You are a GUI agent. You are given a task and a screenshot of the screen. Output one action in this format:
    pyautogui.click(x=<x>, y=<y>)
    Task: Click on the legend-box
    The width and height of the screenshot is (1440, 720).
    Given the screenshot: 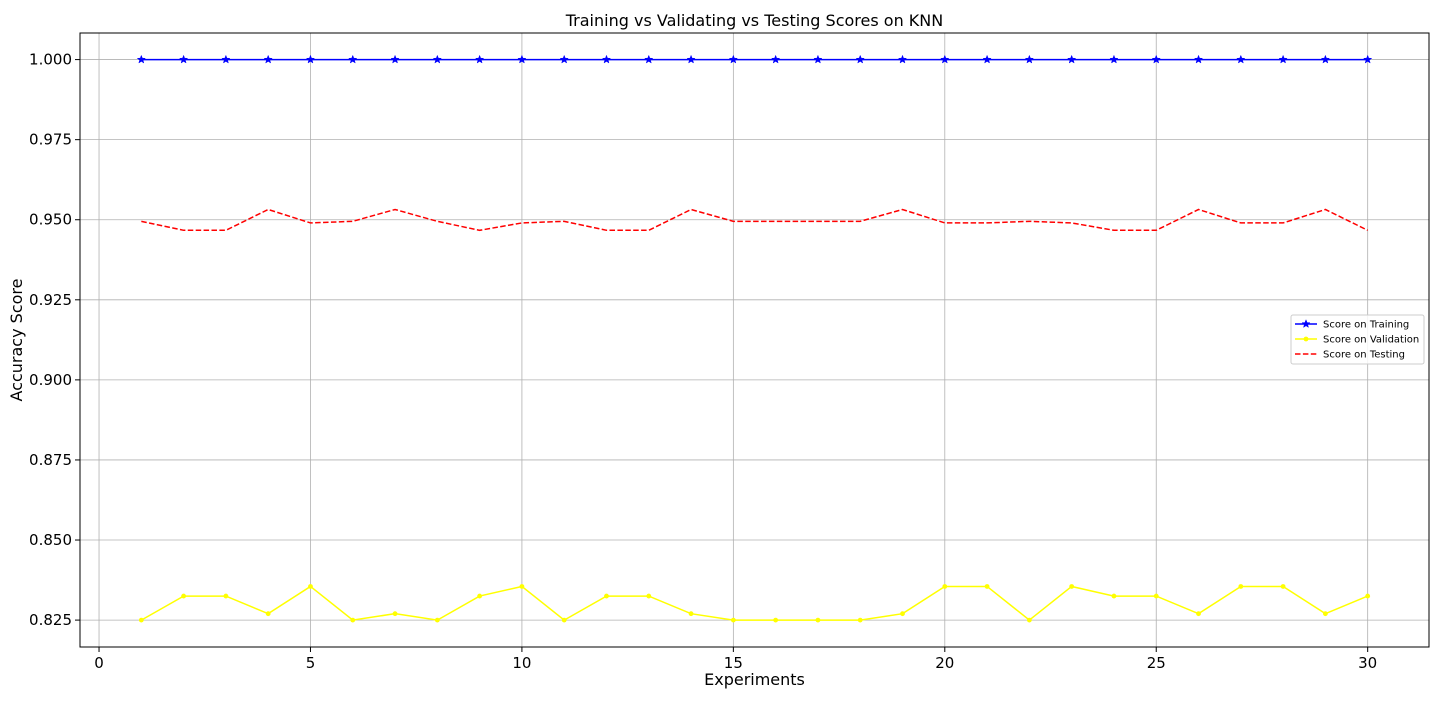 What is the action you would take?
    pyautogui.click(x=1357, y=339)
    